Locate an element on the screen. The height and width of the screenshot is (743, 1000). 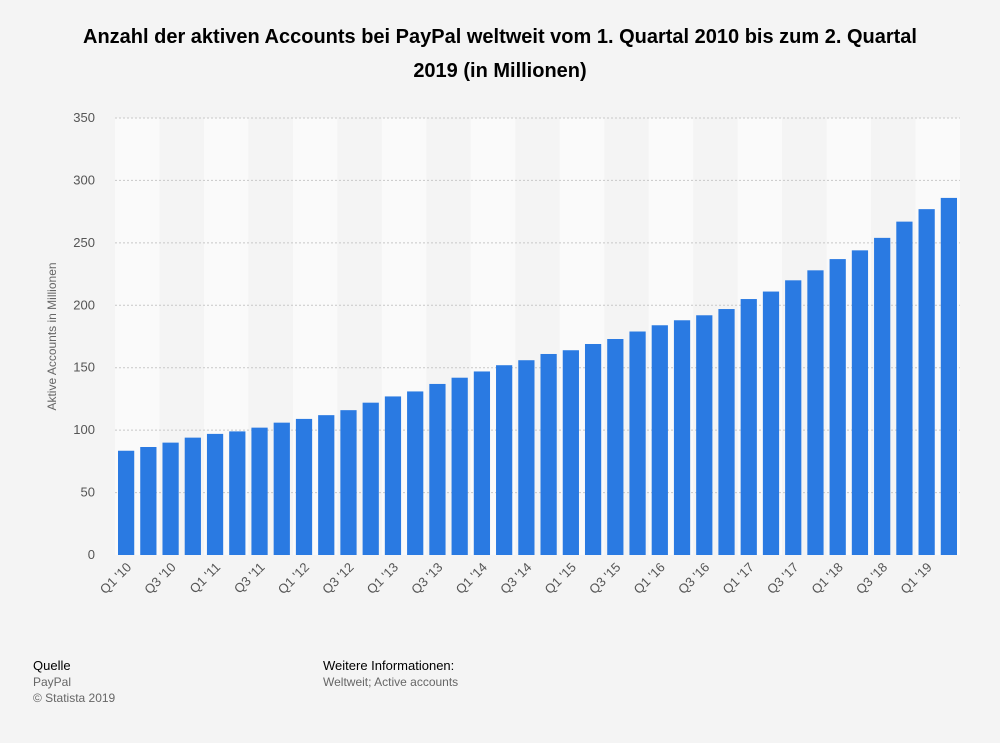
x-tick-label: Q3 '10 is located at coordinates (159, 578).